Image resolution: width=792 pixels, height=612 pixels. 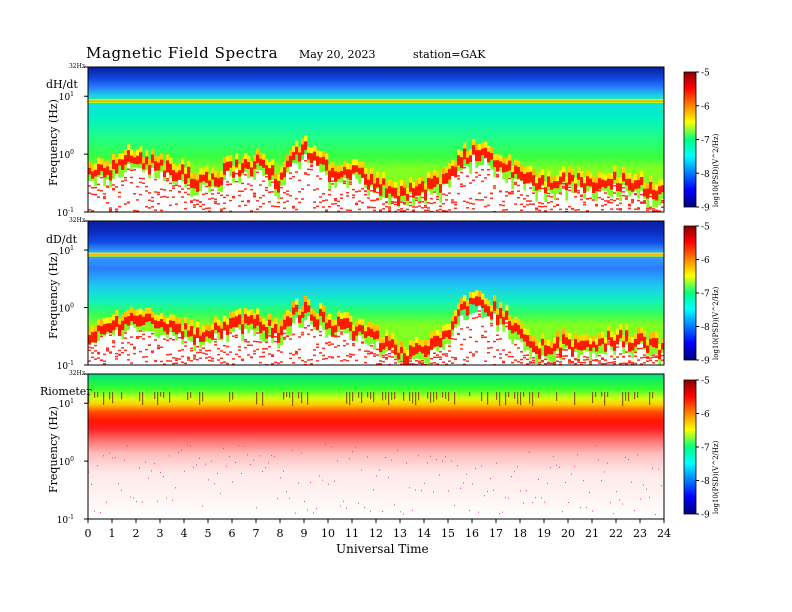 What do you see at coordinates (705, 261) in the screenshot?
I see `colorbar-tick-label: -6` at bounding box center [705, 261].